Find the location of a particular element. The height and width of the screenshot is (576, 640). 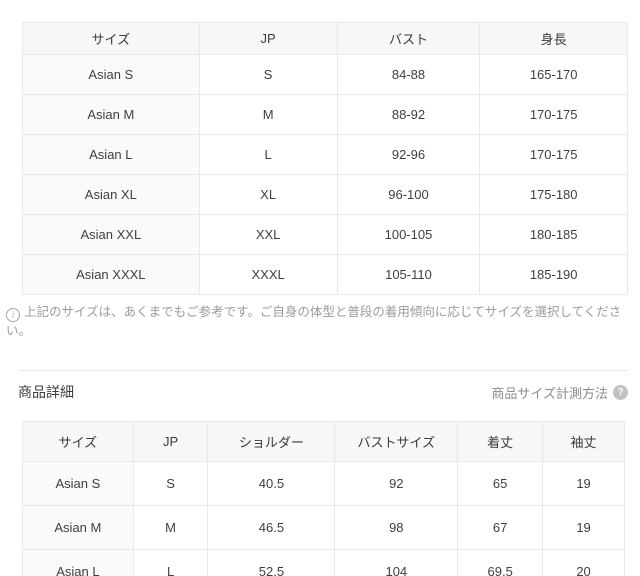

col-header-bust-size: バストサイズ is located at coordinates (396, 441).